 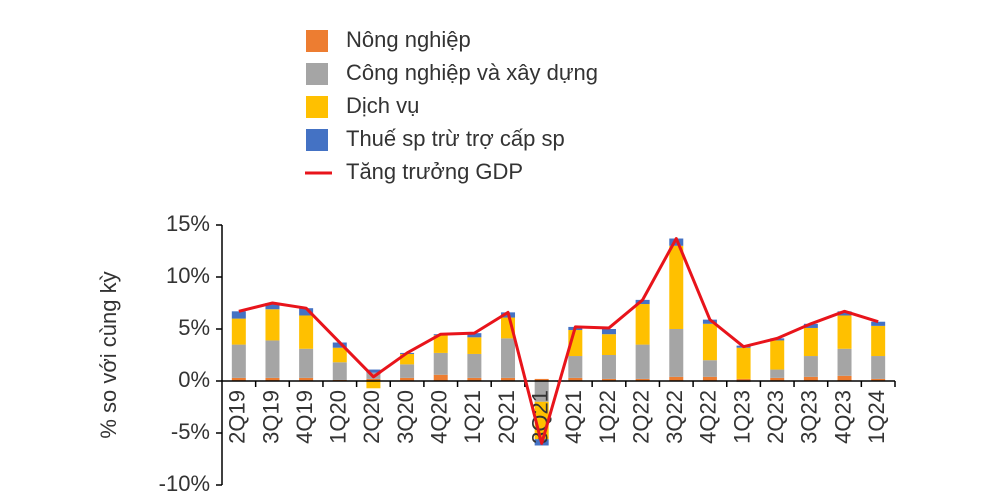 What do you see at coordinates (455, 138) in the screenshot?
I see `legend-label: Thuế sp trừ trợ cấp sp` at bounding box center [455, 138].